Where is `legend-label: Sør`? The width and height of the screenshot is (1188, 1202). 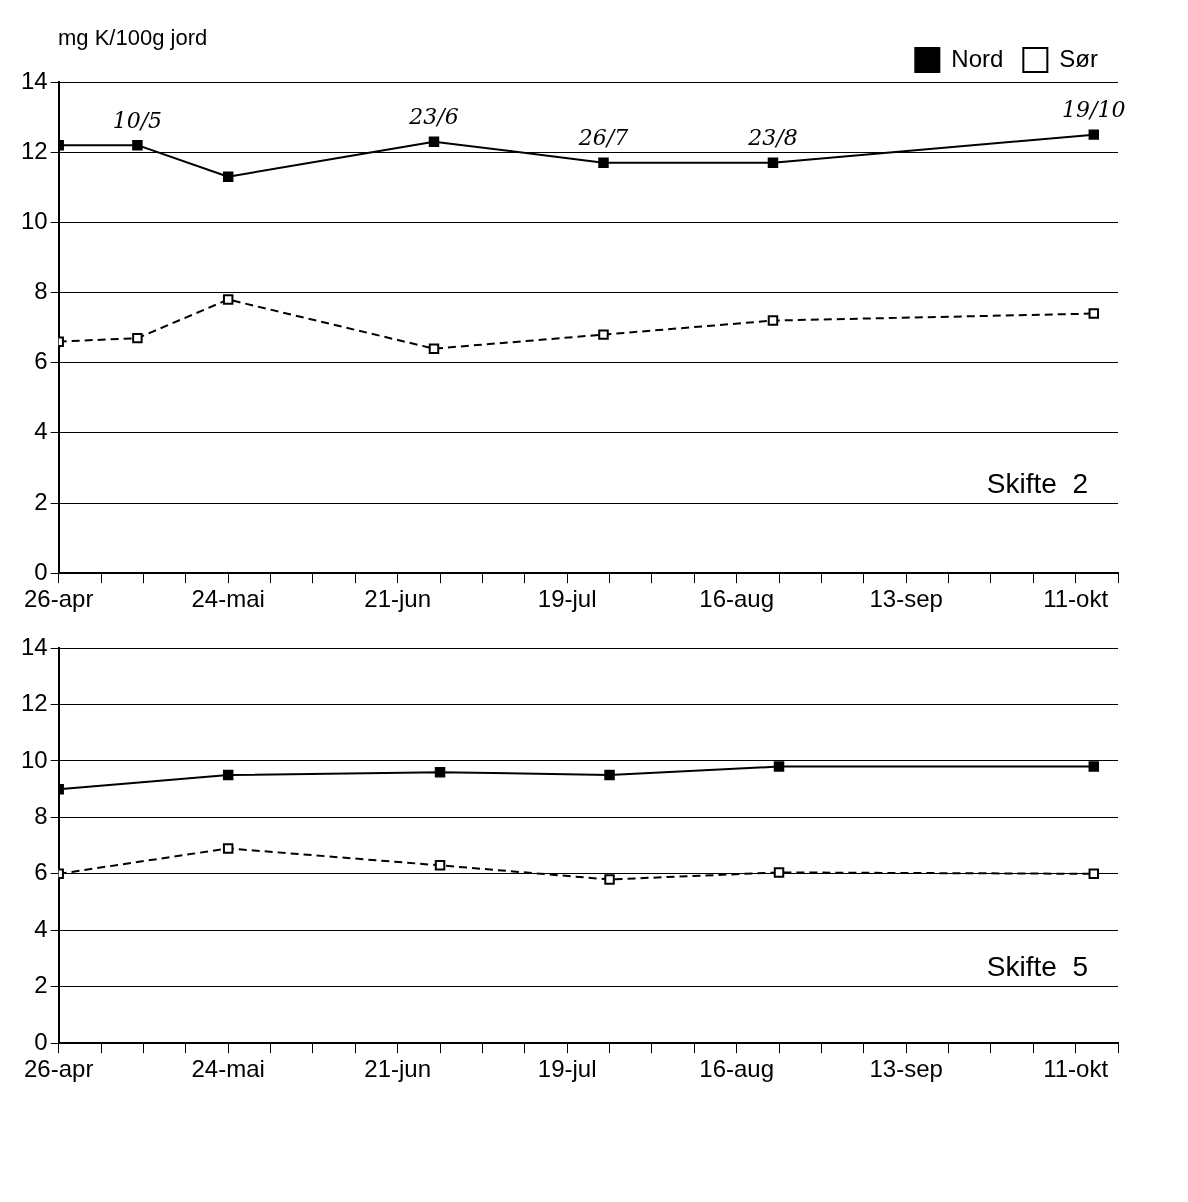
legend-label: Sør is located at coordinates (1079, 58).